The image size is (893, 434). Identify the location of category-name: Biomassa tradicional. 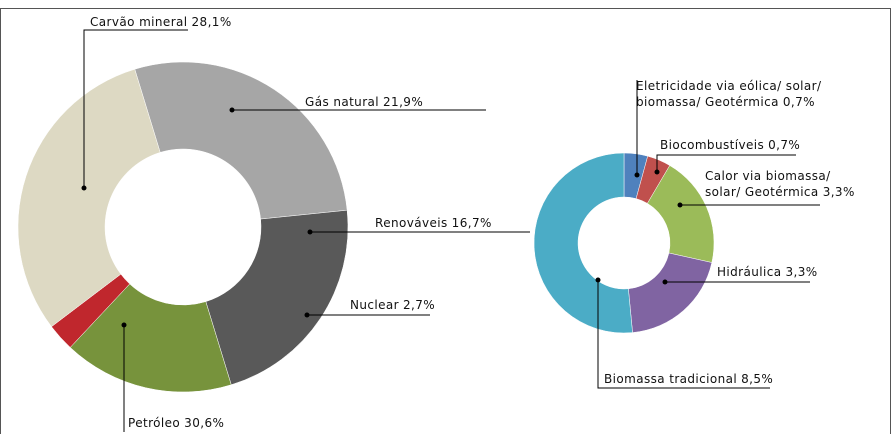
(671, 379).